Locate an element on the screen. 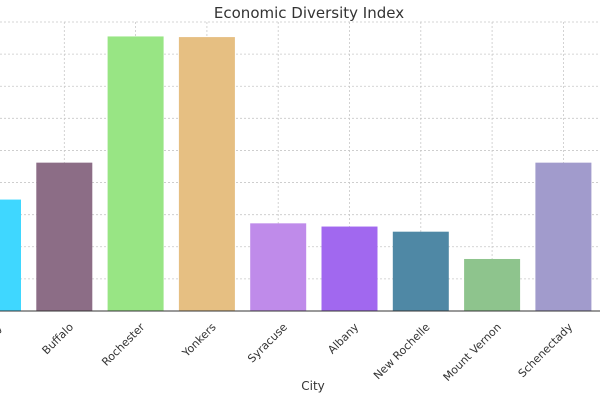 The width and height of the screenshot is (600, 400). x-tick-label-yonkers: Yonkers is located at coordinates (199, 340).